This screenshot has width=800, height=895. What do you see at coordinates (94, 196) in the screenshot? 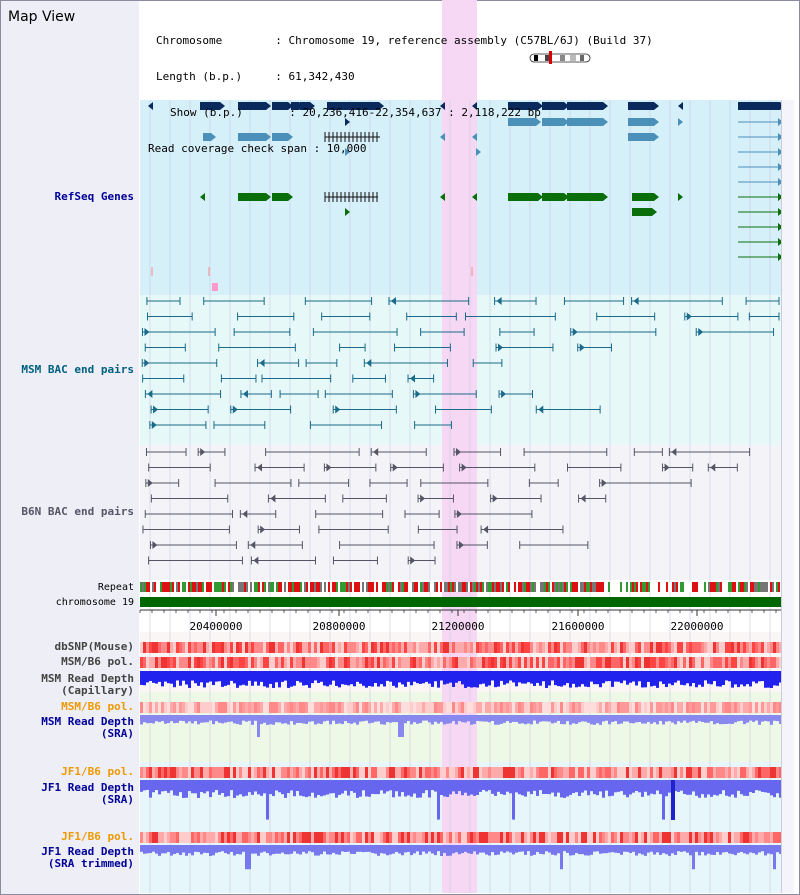
I see `track-label-refseq: RefSeq Genes` at bounding box center [94, 196].